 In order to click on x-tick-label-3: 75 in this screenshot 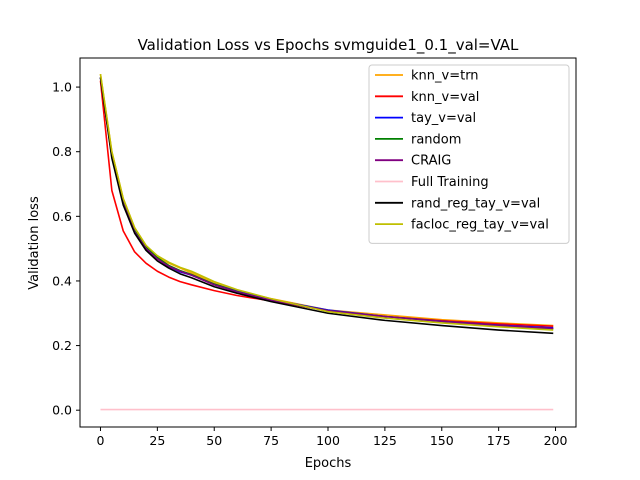, I will do `click(271, 440)`.